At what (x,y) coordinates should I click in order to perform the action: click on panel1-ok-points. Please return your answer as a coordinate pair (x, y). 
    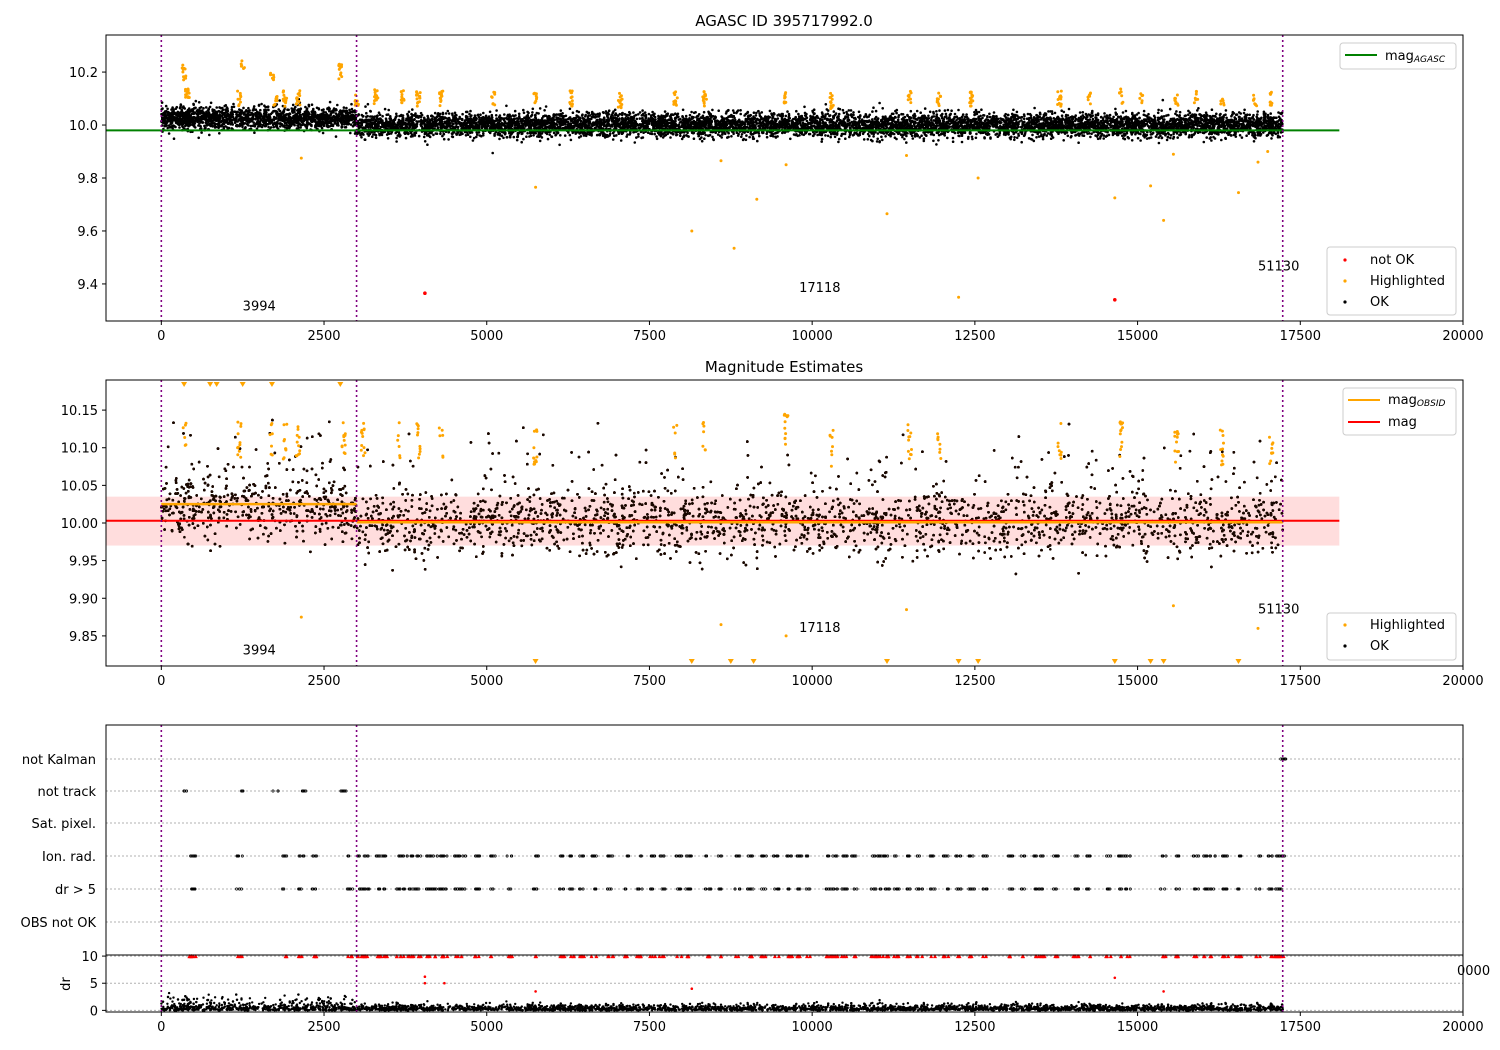
    Looking at the image, I should click on (722, 126).